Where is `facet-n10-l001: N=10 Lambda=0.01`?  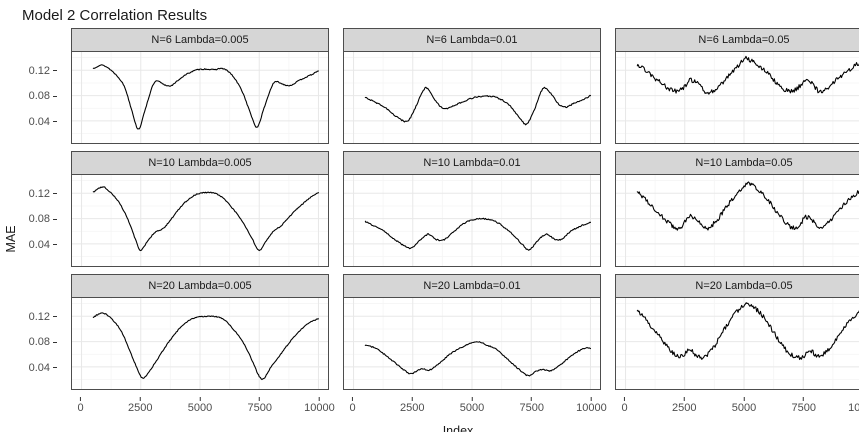
facet-n10-l001: N=10 Lambda=0.01 is located at coordinates (472, 209).